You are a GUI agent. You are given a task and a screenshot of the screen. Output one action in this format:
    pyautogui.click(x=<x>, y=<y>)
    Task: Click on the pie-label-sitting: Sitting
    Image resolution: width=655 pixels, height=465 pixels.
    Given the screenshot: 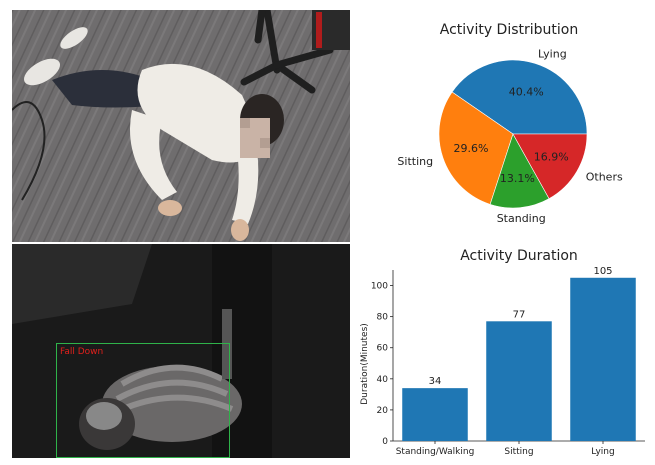 What is the action you would take?
    pyautogui.click(x=415, y=161)
    